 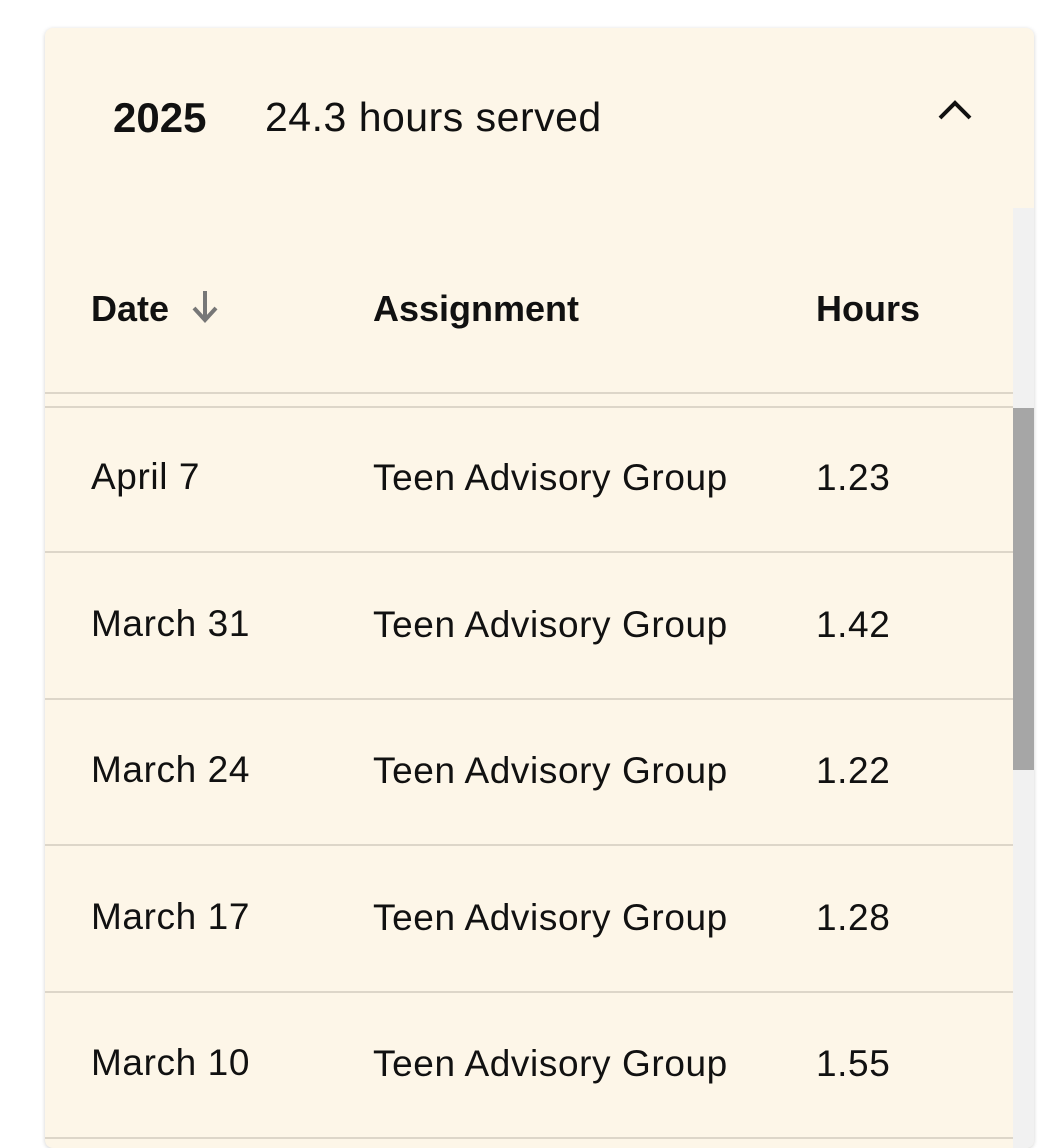 I want to click on row-date: March 24, so click(x=171, y=769).